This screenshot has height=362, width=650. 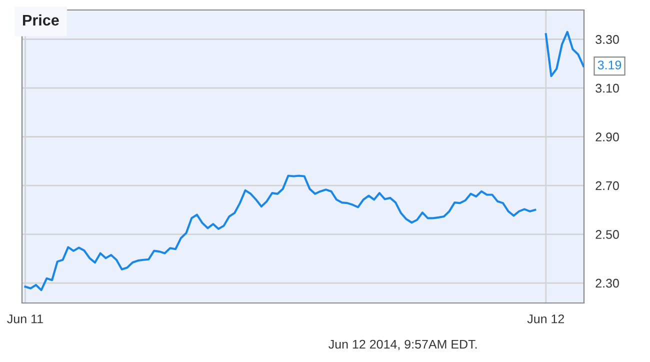 What do you see at coordinates (41, 20) in the screenshot?
I see `chart-title: Price` at bounding box center [41, 20].